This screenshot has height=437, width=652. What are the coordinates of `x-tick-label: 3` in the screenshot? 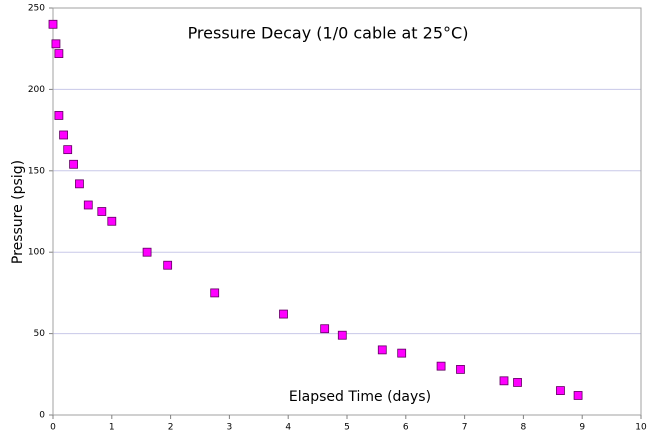 It's located at (230, 428).